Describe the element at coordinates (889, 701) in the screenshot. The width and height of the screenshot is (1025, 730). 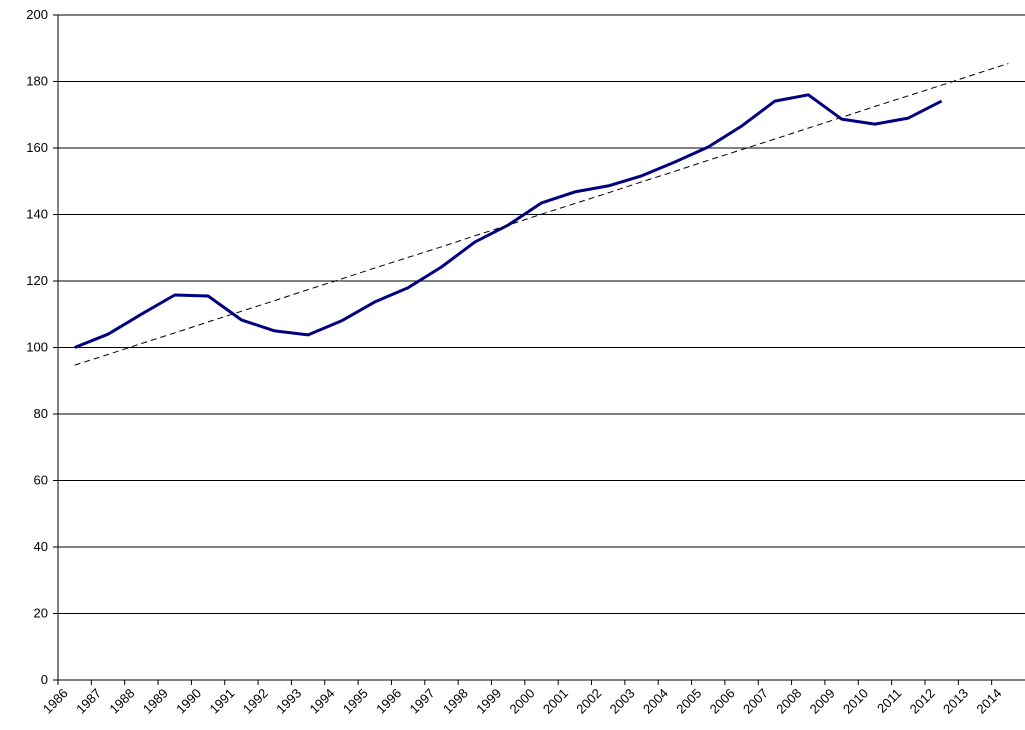
I see `x-tick-label: 2011` at that location.